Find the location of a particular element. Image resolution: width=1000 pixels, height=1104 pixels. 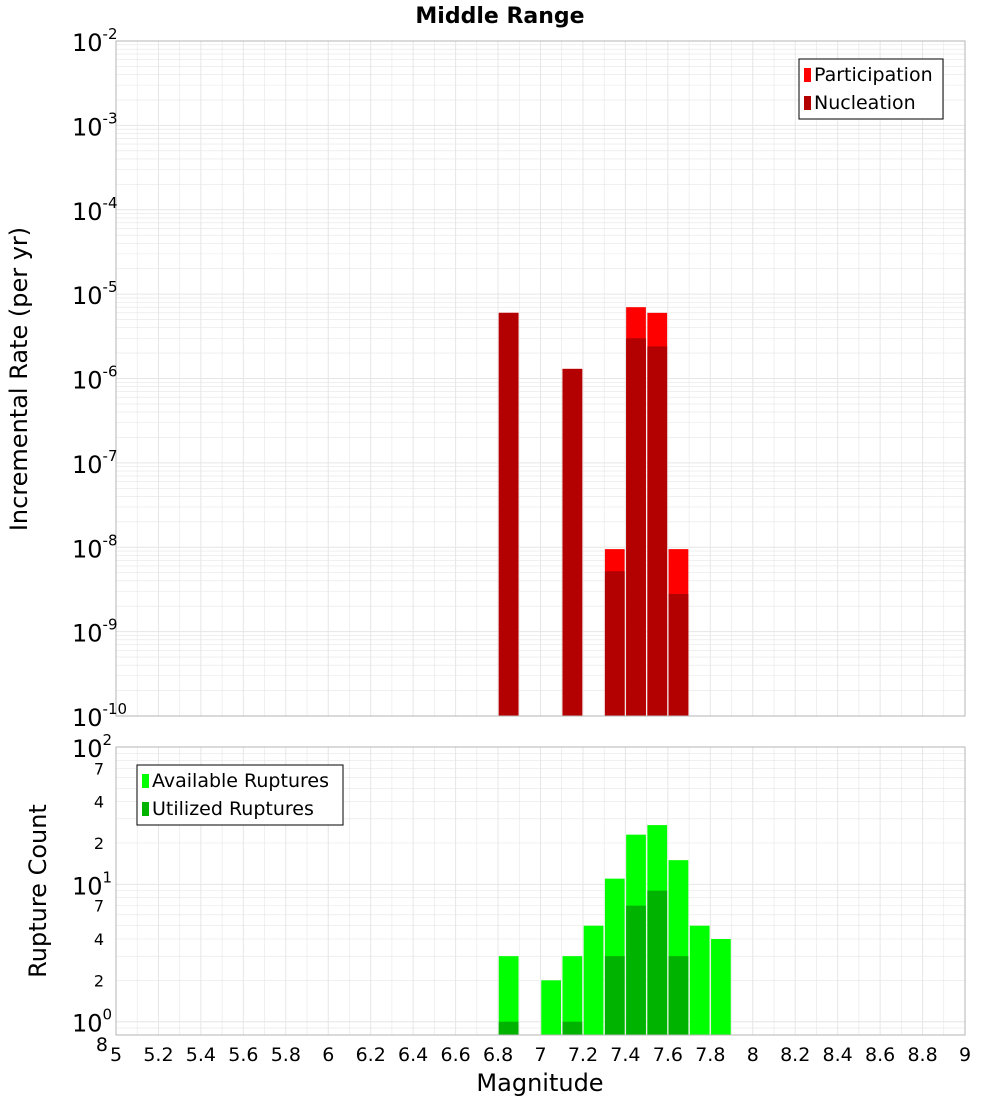

y-tick-label: 10⁻¹⁰ is located at coordinates (99, 716).